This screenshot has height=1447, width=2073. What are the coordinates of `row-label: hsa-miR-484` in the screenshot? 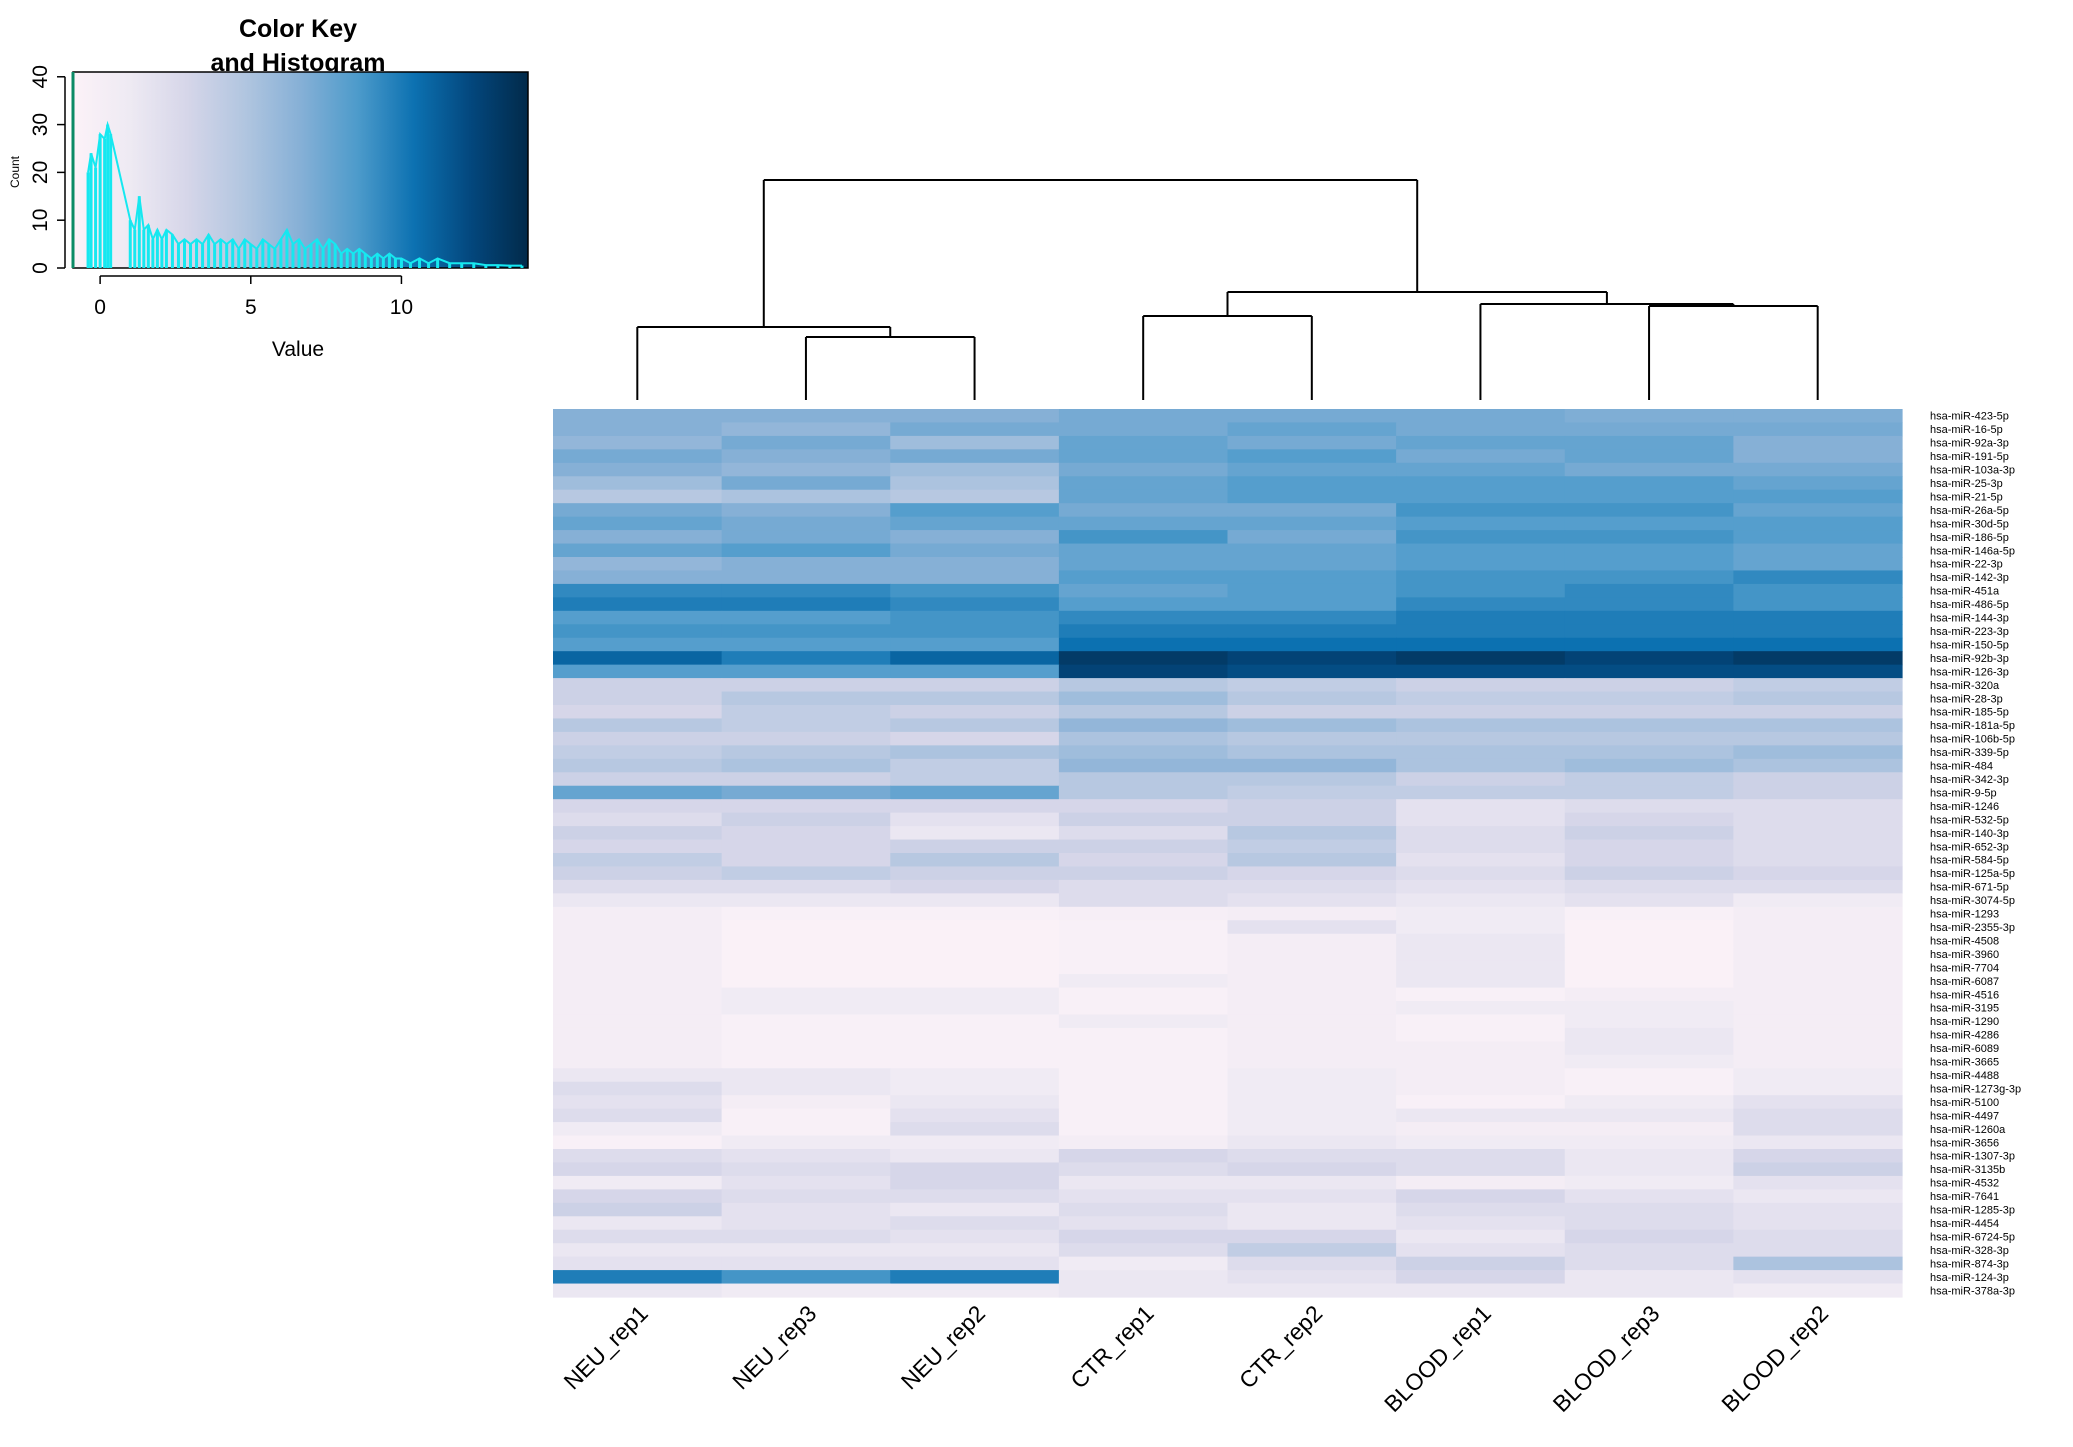 It's located at (1961, 767).